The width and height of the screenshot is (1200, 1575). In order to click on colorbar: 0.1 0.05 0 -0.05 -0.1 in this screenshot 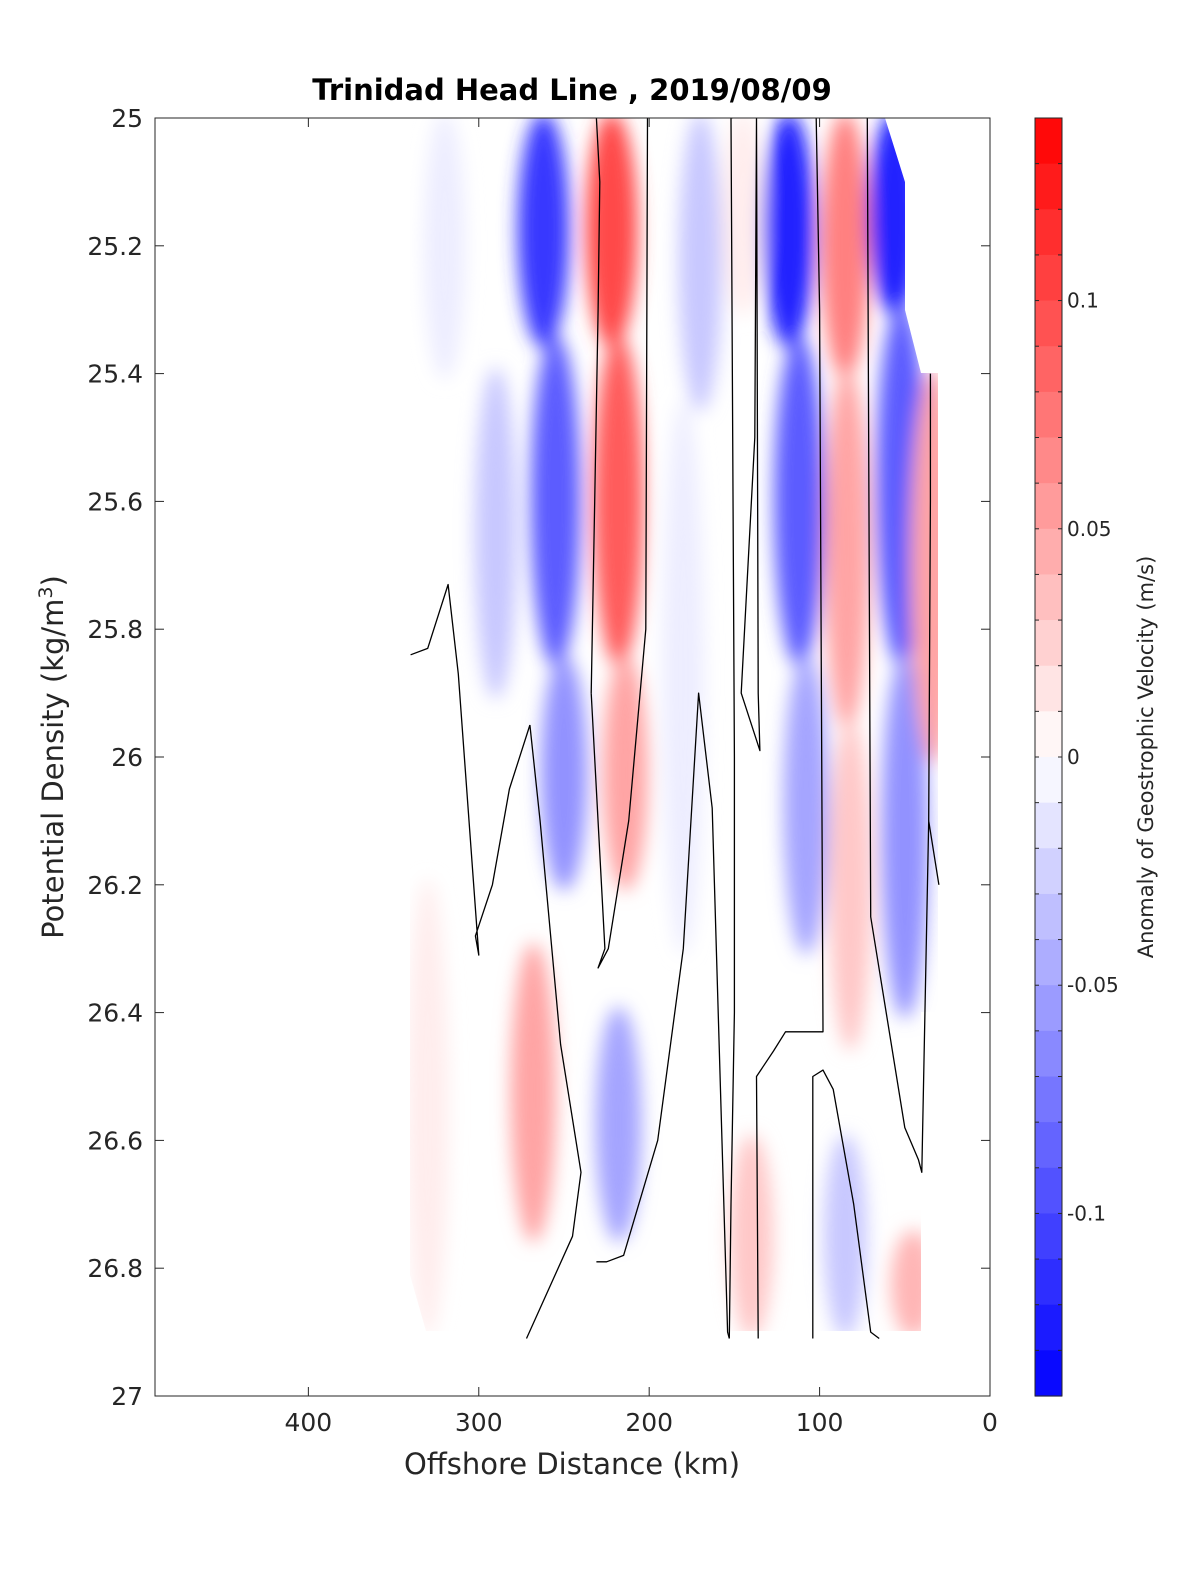, I will do `click(1076, 757)`.